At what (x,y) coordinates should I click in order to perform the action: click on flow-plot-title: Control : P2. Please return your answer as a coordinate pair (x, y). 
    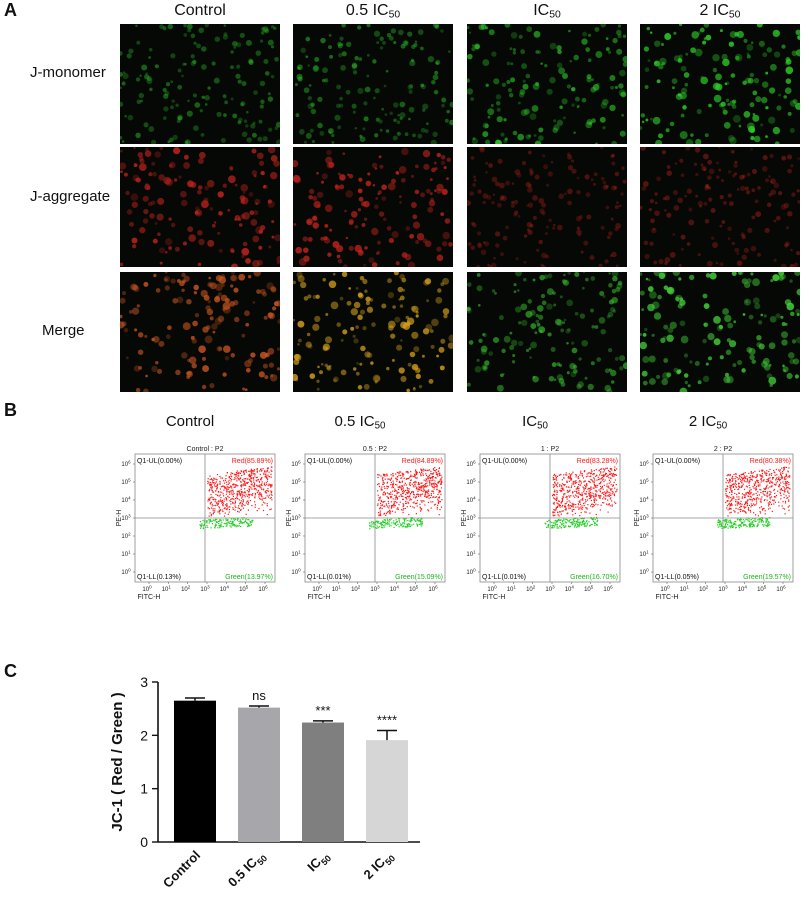
    Looking at the image, I should click on (205, 449).